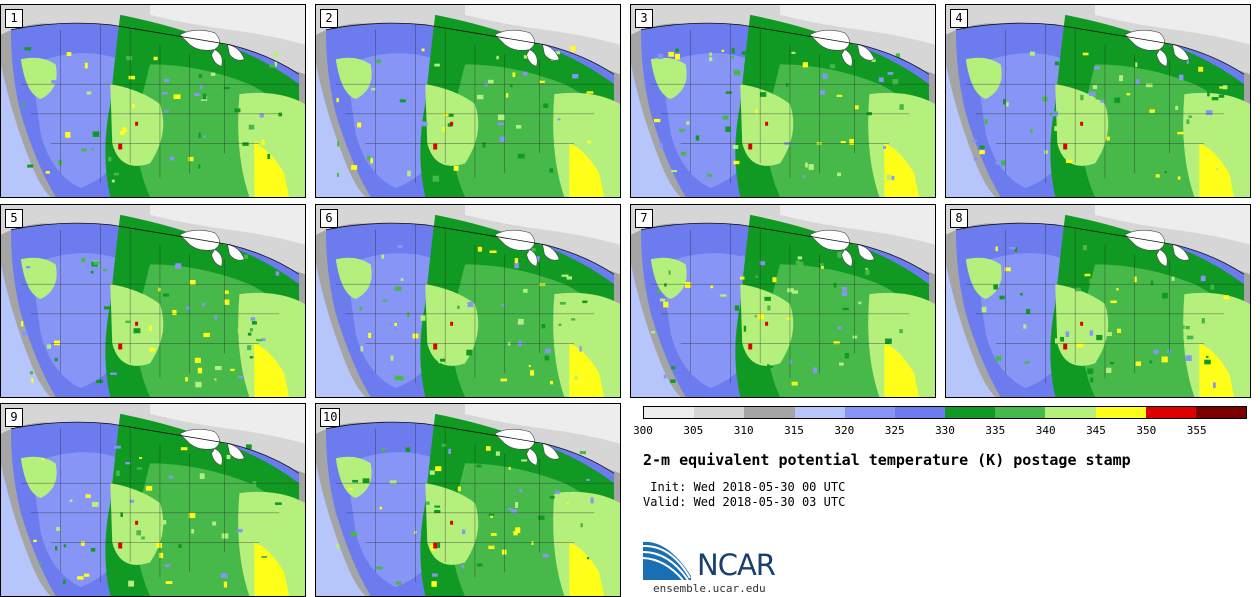  I want to click on colorbar-tick-label: 310, so click(743, 430).